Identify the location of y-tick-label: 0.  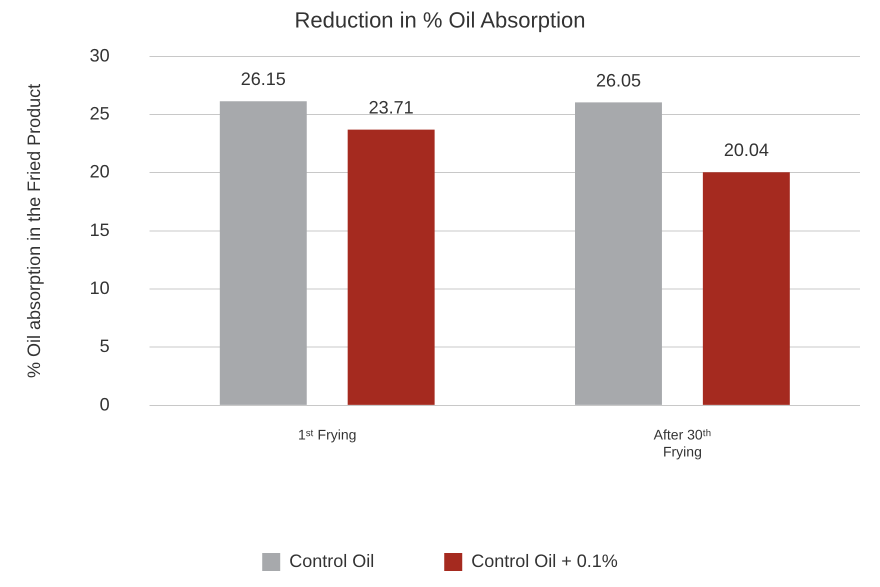
(105, 404).